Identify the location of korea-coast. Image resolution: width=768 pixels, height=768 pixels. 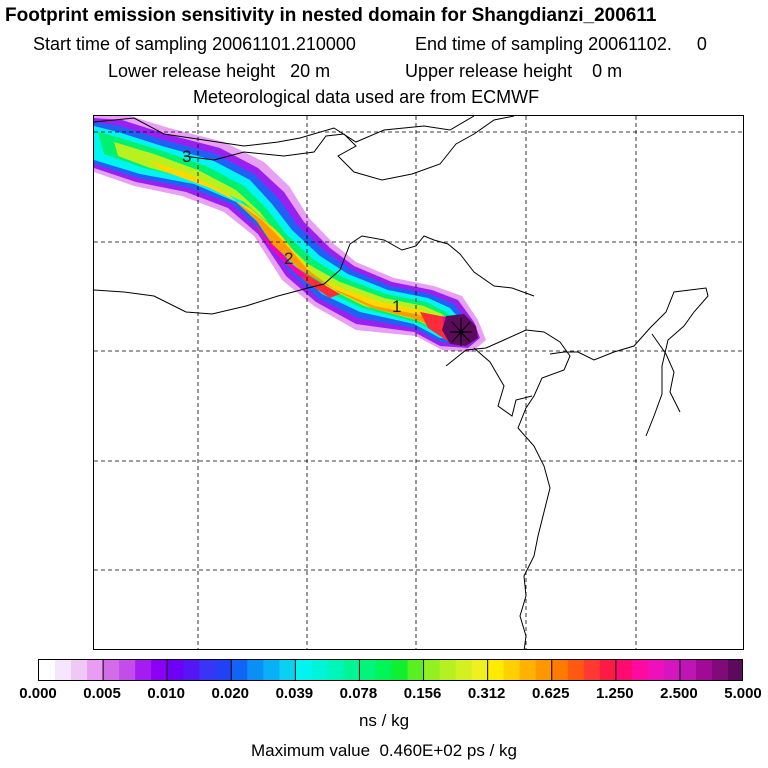
(508, 489).